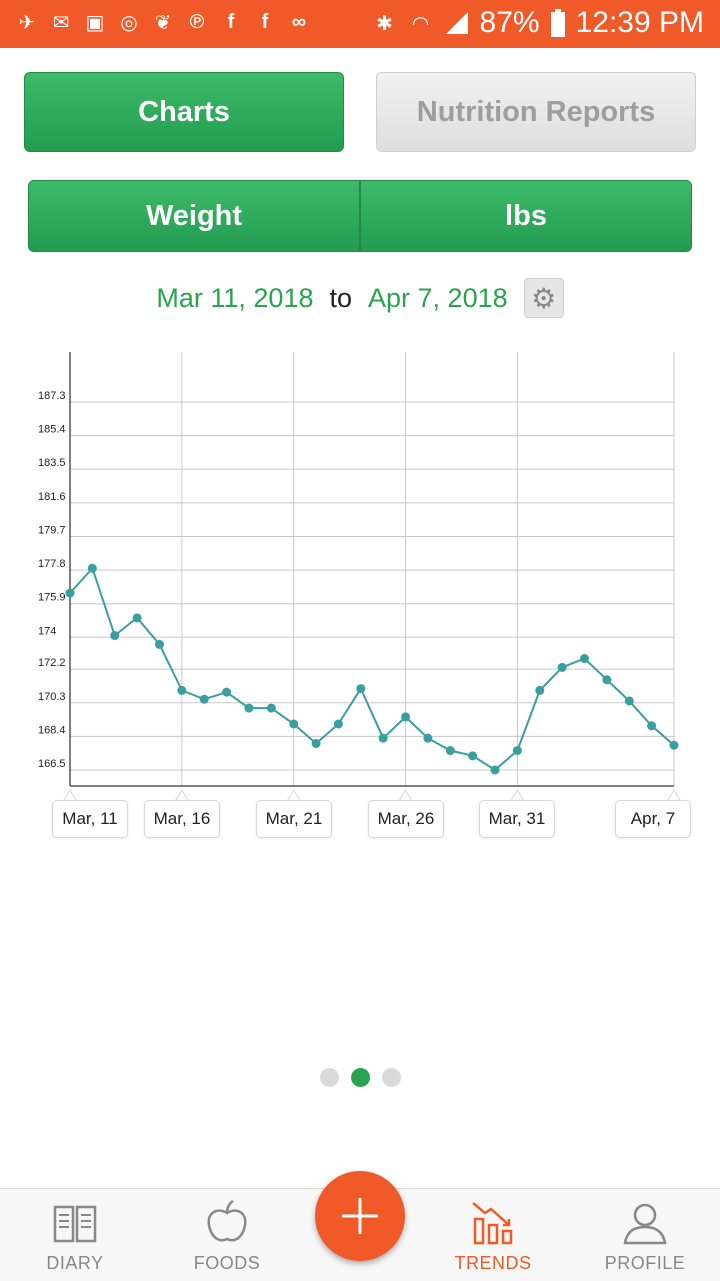 The image size is (720, 1281). I want to click on nav-profile: PROFILE, so click(645, 1235).